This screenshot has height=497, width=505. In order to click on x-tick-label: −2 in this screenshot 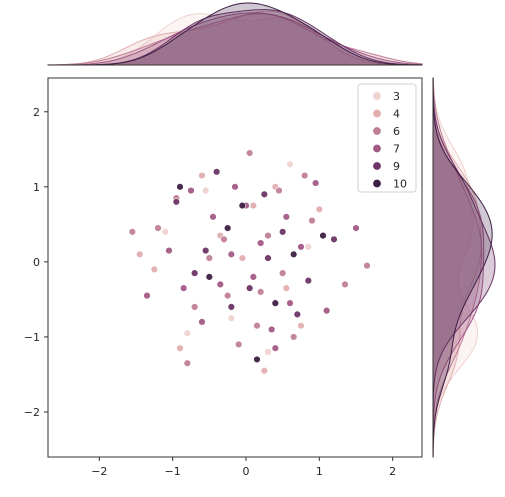, I will do `click(99, 471)`.